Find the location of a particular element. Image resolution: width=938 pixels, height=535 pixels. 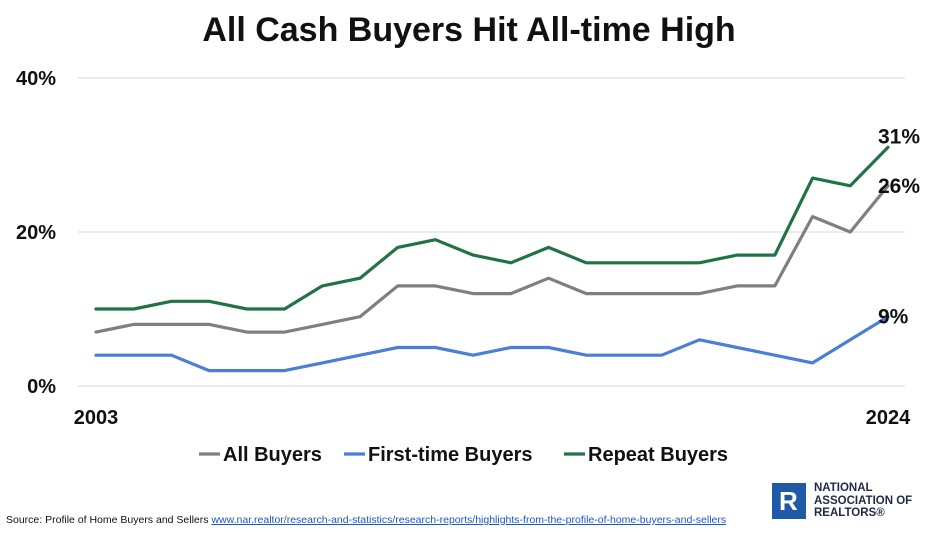

logo-line-1: NATIONAL is located at coordinates (843, 488).